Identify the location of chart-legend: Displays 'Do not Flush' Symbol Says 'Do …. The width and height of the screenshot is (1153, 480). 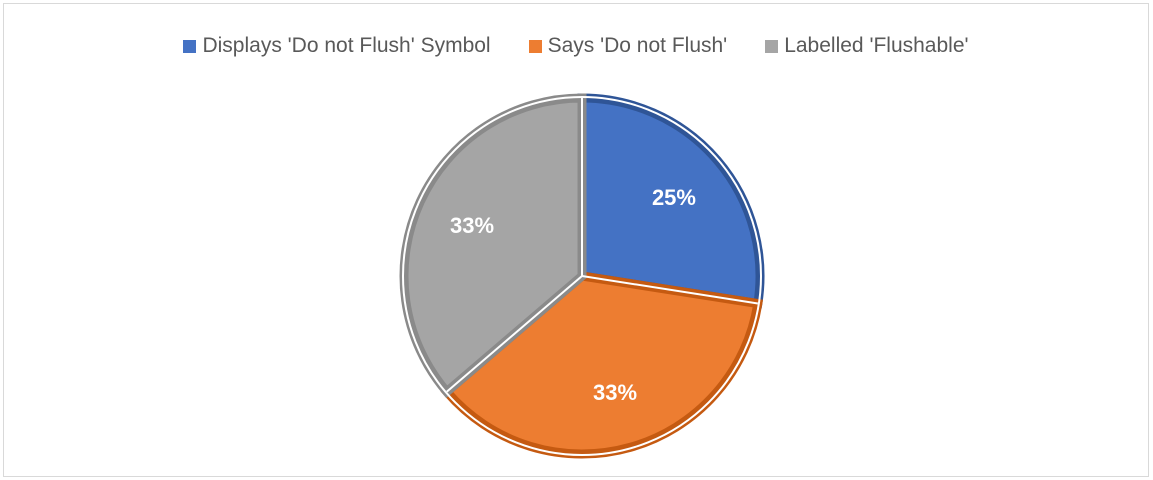
(576, 46).